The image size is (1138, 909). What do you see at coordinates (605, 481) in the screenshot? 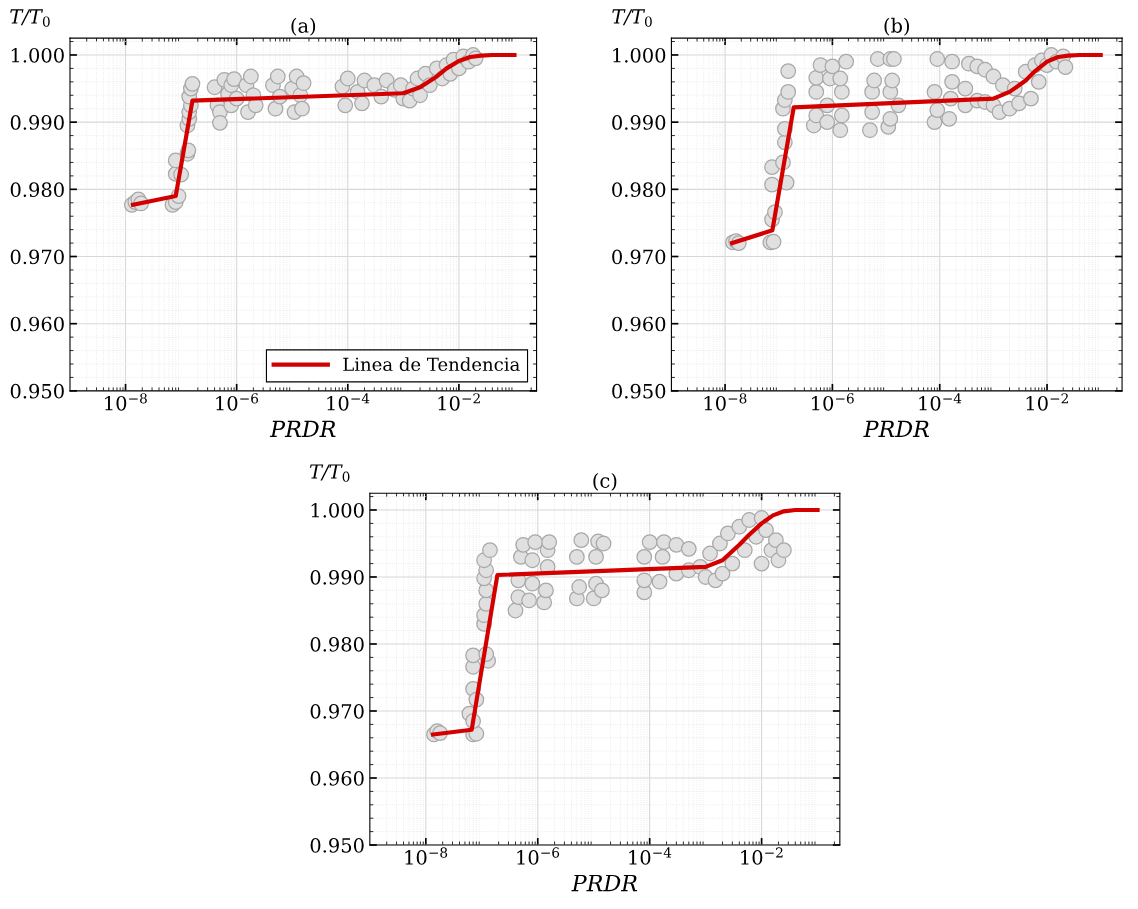
I see `chart-title: (c)` at bounding box center [605, 481].